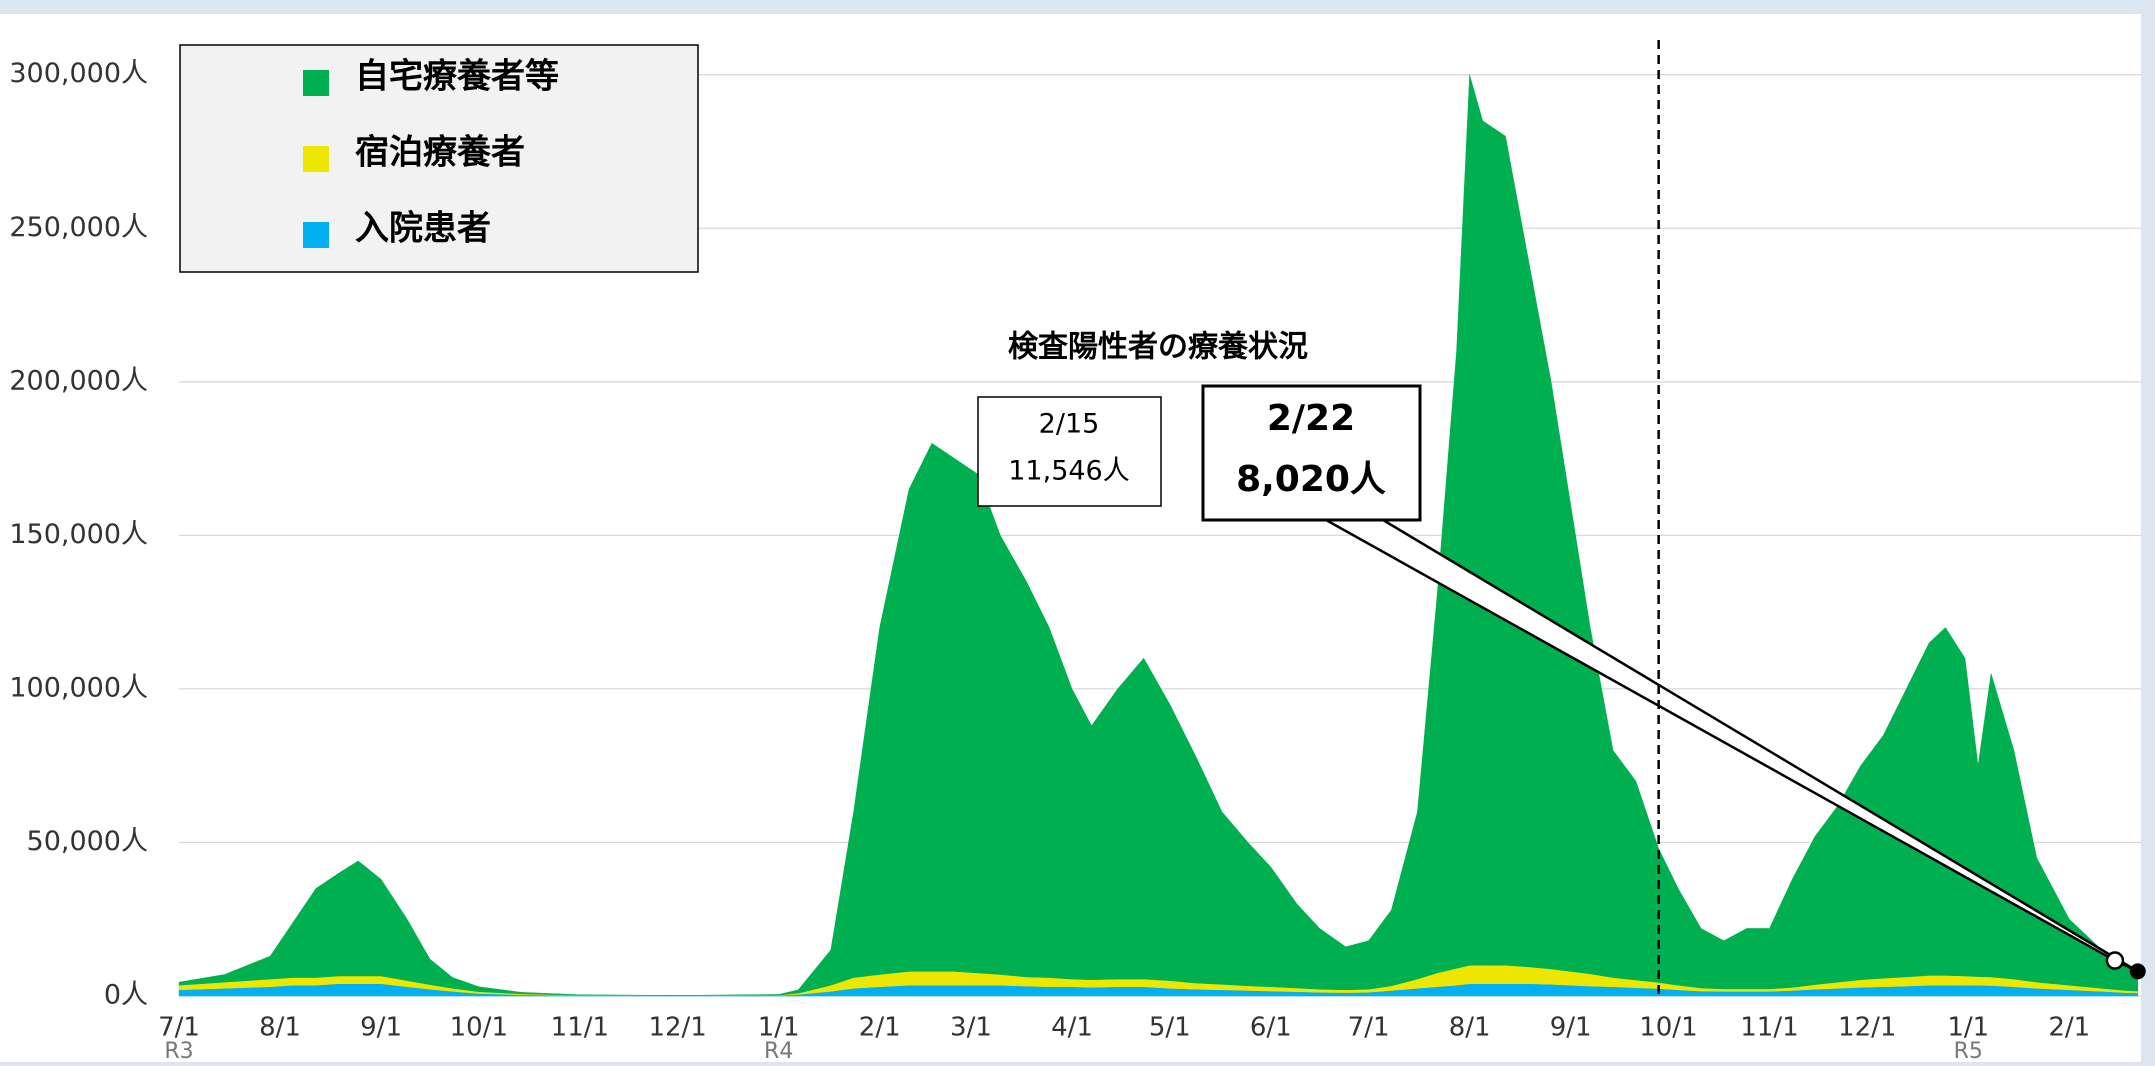 This screenshot has height=1066, width=2155. I want to click on annotation-value: 11,546人, so click(1068, 471).